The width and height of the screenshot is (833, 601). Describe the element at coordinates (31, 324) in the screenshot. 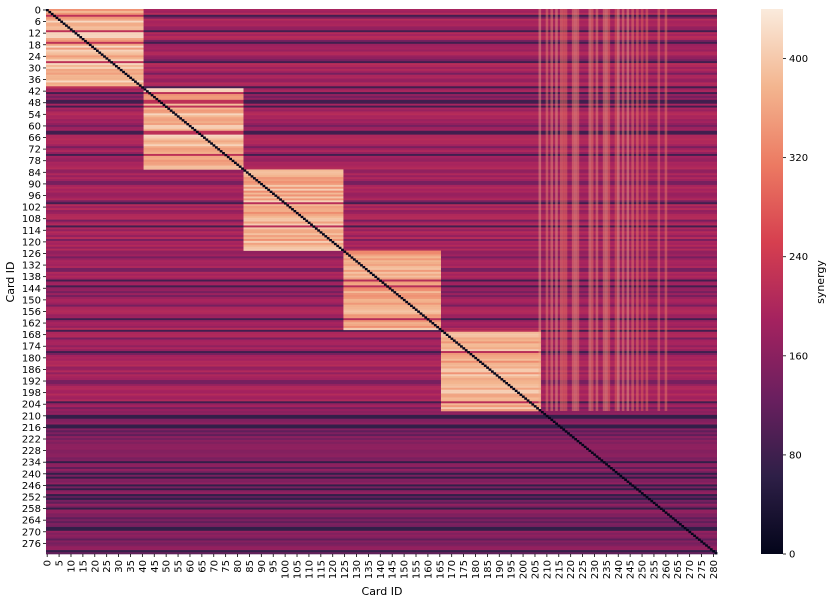

I see `y-tick-label: 162` at that location.